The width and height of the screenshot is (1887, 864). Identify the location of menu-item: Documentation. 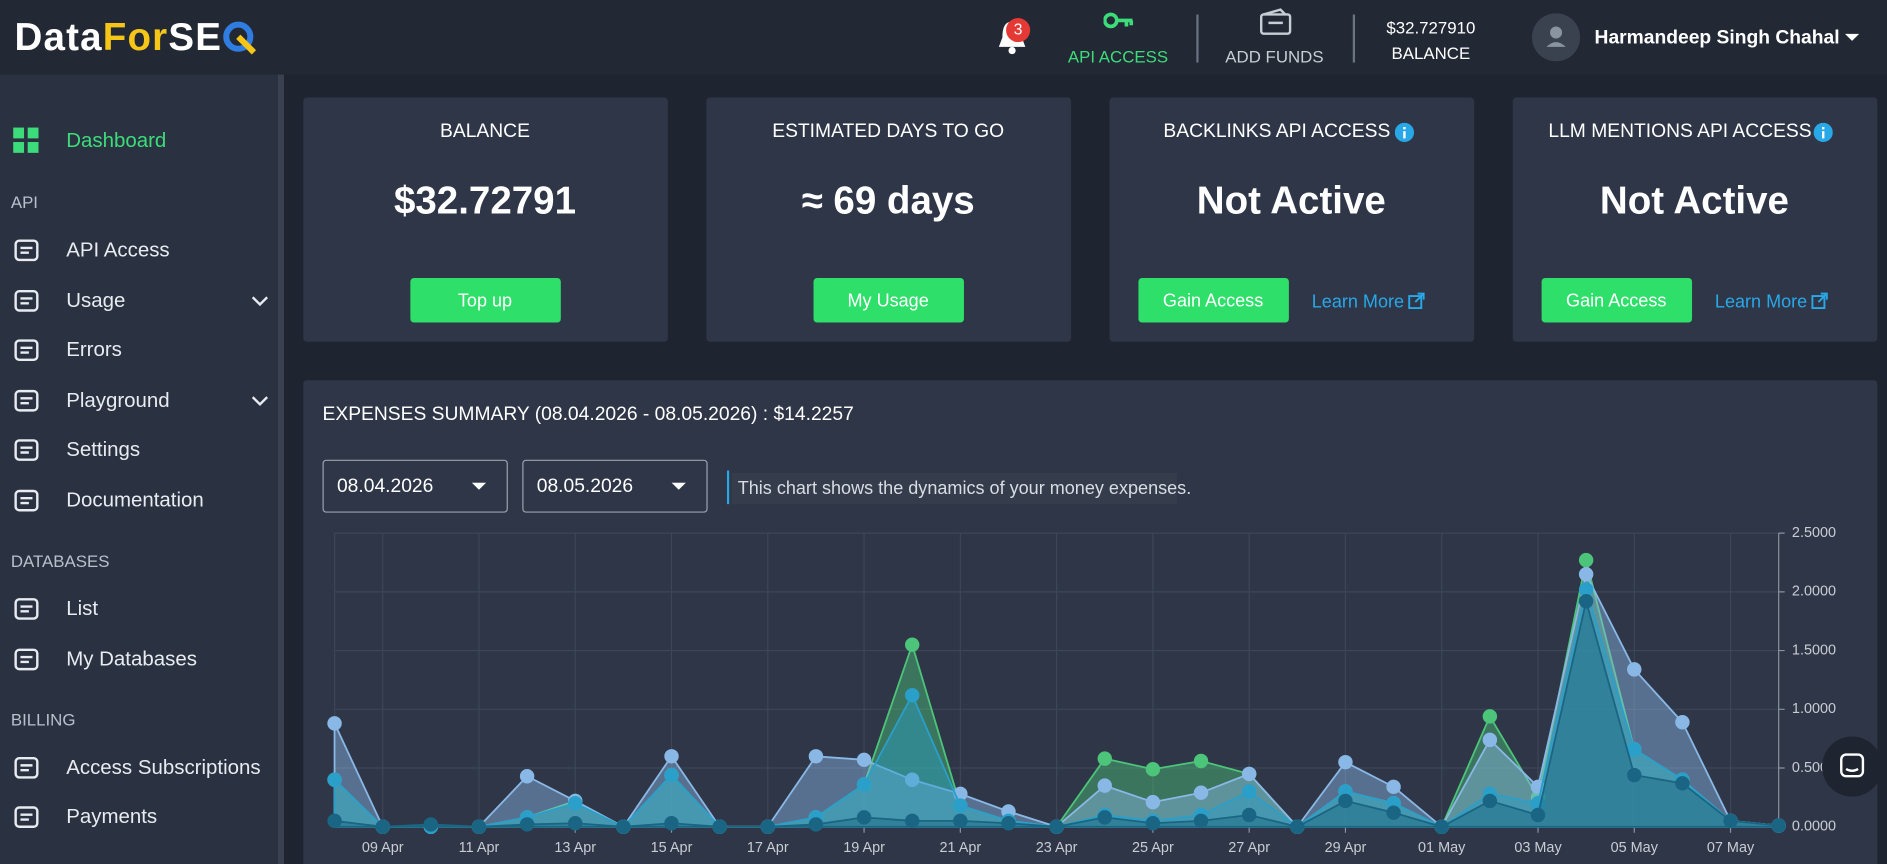
(135, 500).